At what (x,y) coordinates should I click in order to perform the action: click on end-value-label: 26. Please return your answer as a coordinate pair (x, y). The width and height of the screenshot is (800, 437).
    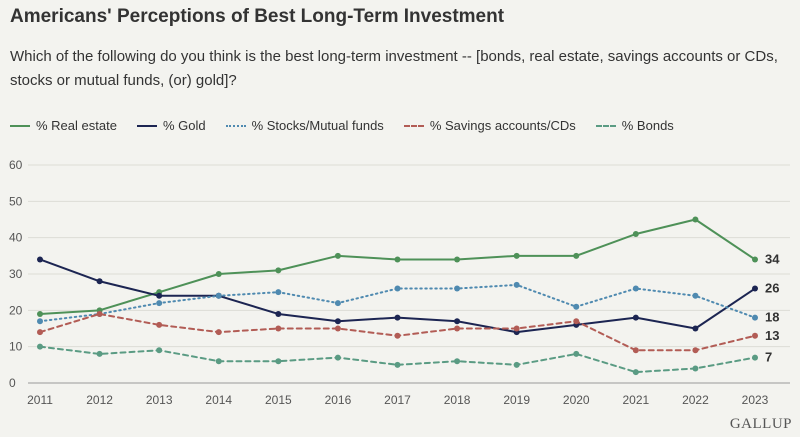
    Looking at the image, I should click on (772, 288).